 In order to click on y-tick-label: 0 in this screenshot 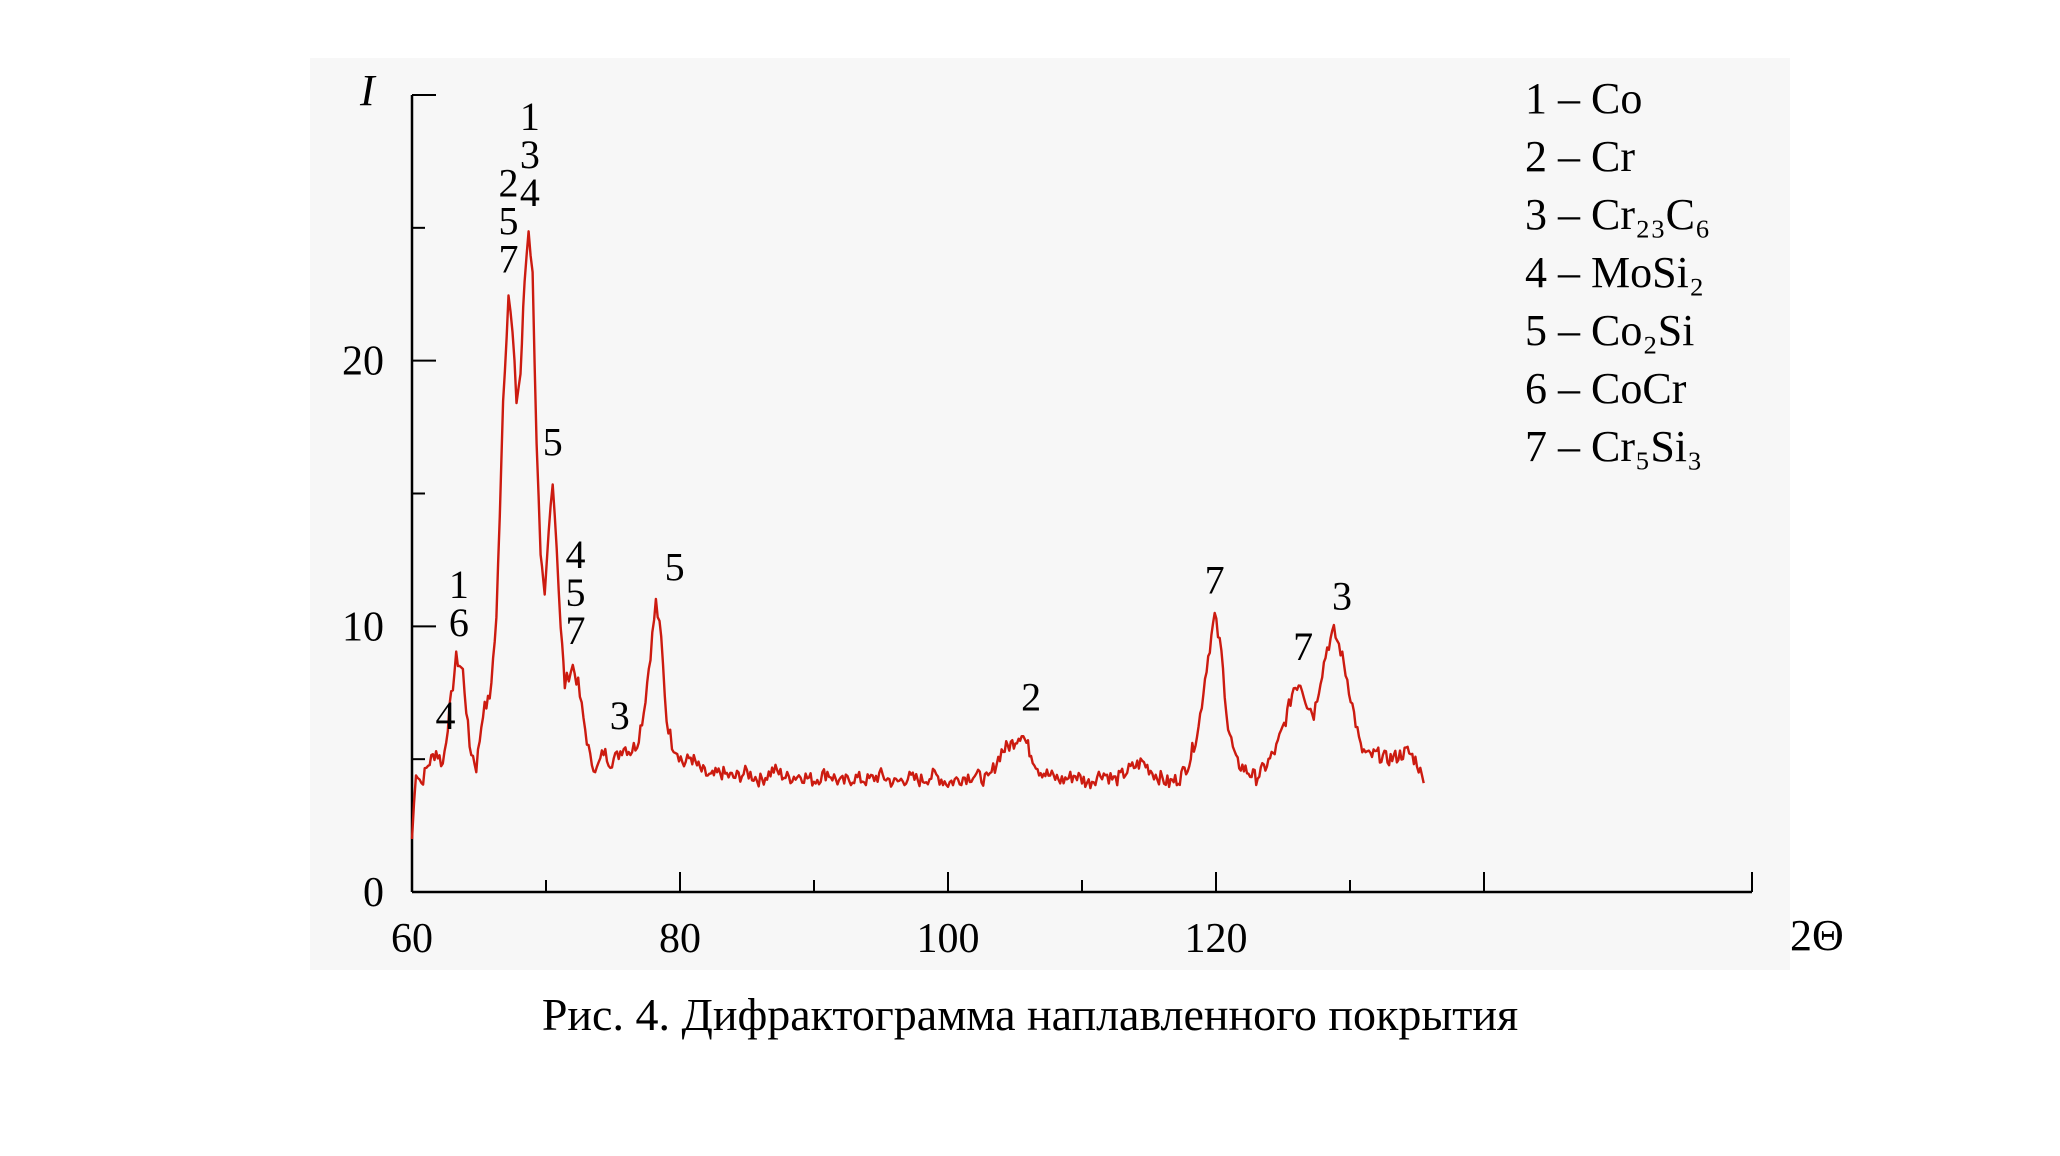, I will do `click(373, 893)`.